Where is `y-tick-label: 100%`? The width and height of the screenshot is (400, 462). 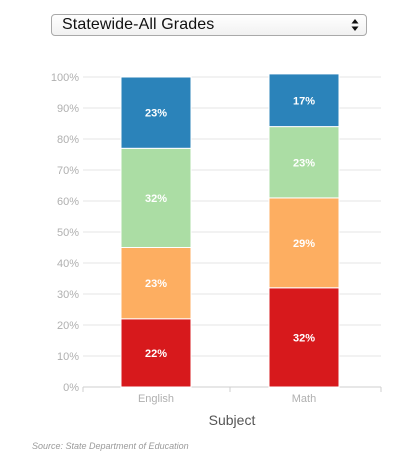 y-tick-label: 100% is located at coordinates (65, 78).